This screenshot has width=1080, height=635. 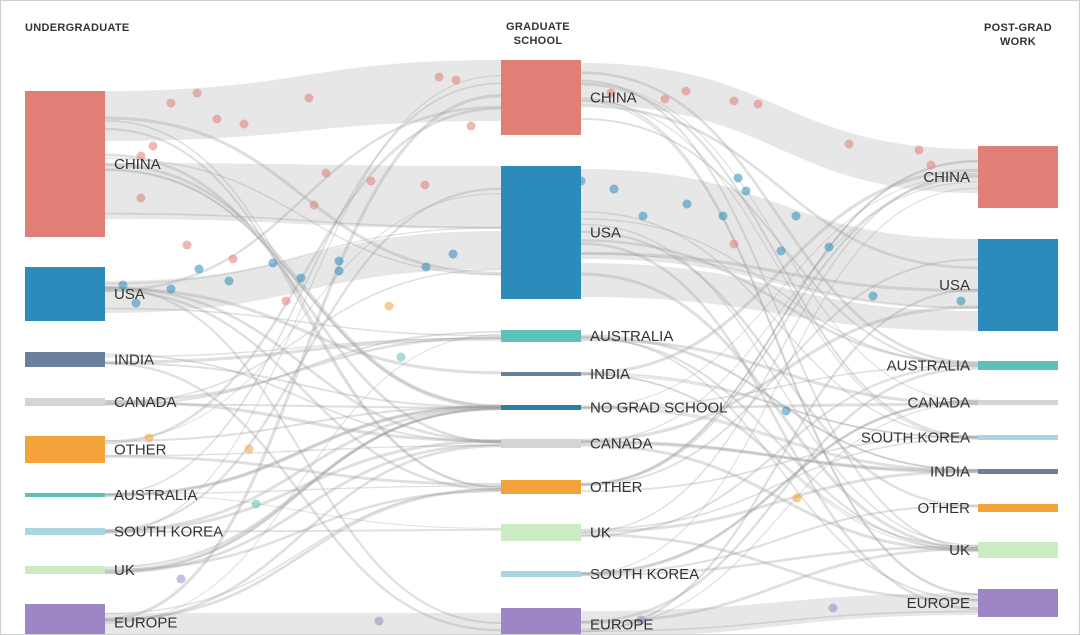 What do you see at coordinates (779, 613) in the screenshot?
I see `flow-ribbon-europe-europe-work` at bounding box center [779, 613].